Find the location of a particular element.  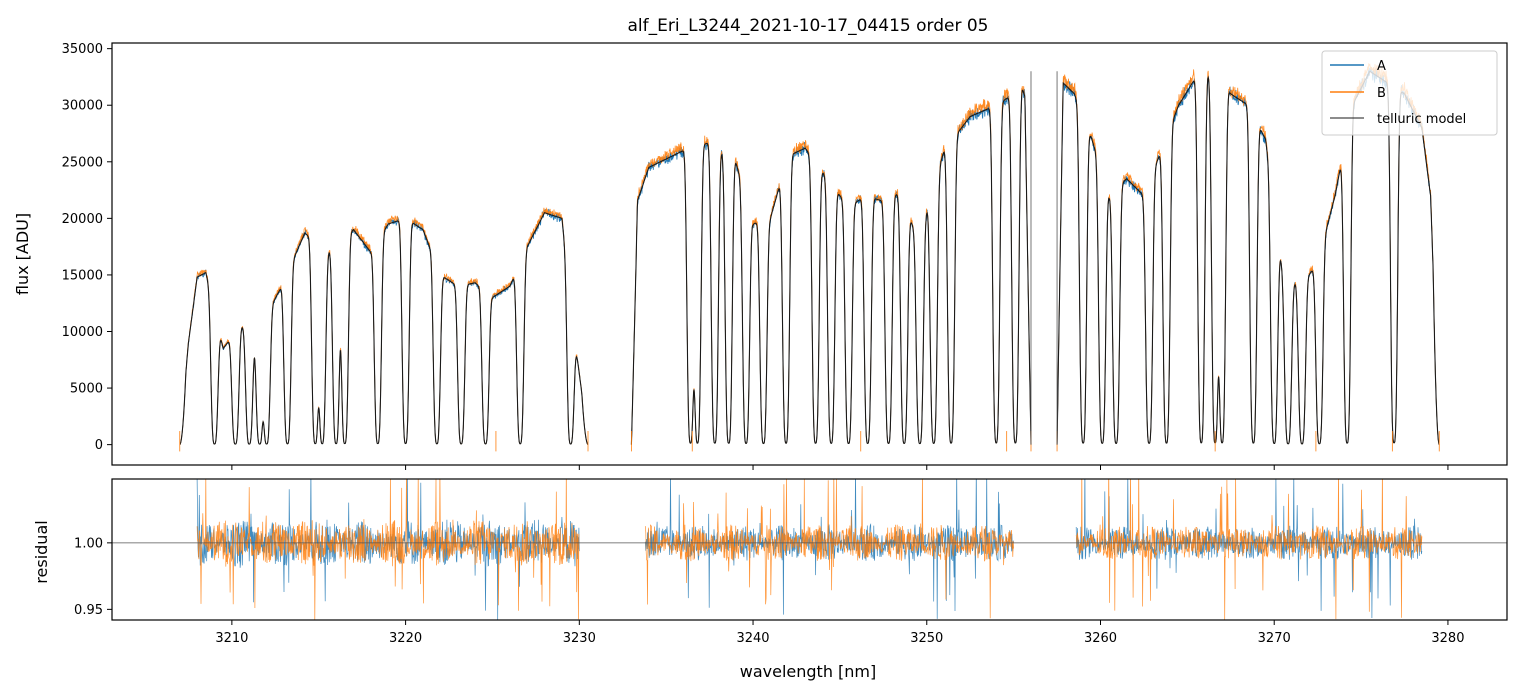

residual-y-axis-label: residual is located at coordinates (41, 551).